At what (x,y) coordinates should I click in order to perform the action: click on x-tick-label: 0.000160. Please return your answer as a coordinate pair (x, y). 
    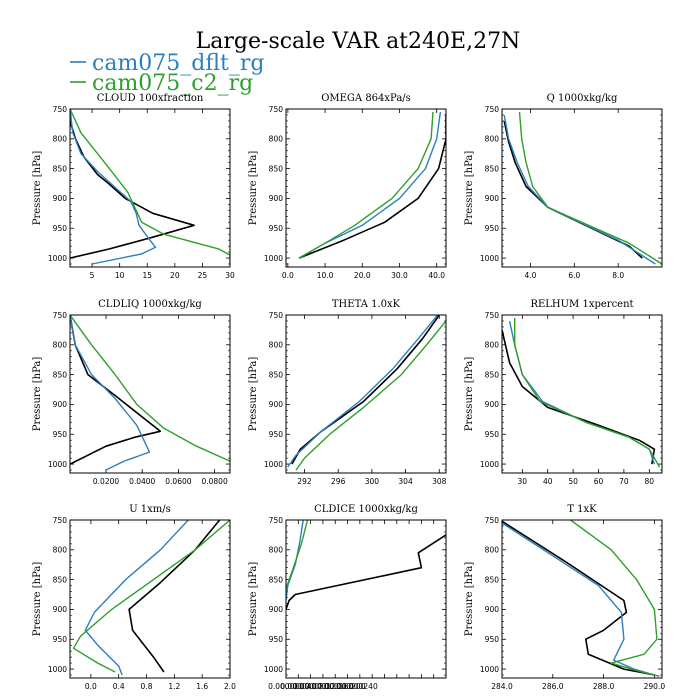
    Looking at the image, I should click on (335, 686).